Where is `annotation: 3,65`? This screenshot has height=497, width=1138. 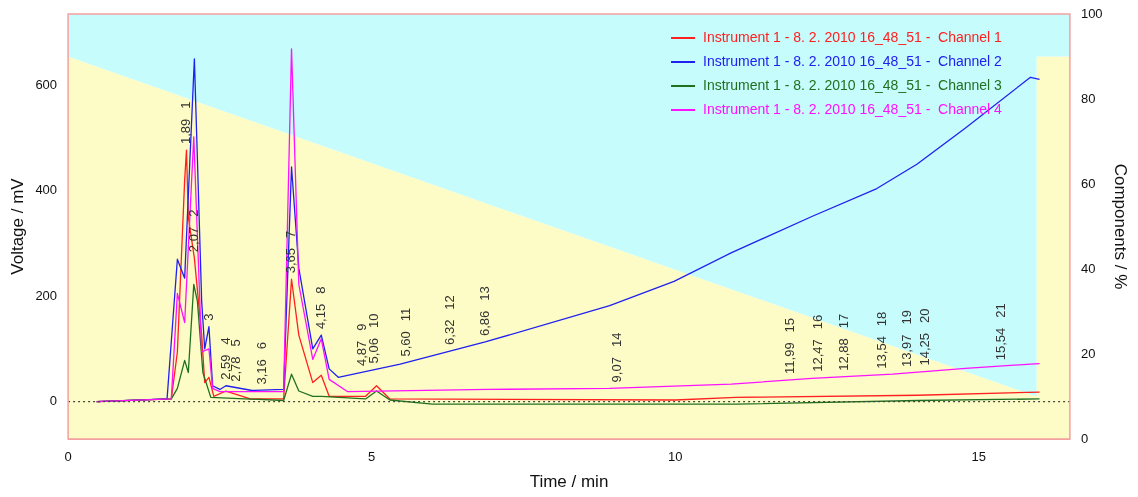 annotation: 3,65 is located at coordinates (291, 260).